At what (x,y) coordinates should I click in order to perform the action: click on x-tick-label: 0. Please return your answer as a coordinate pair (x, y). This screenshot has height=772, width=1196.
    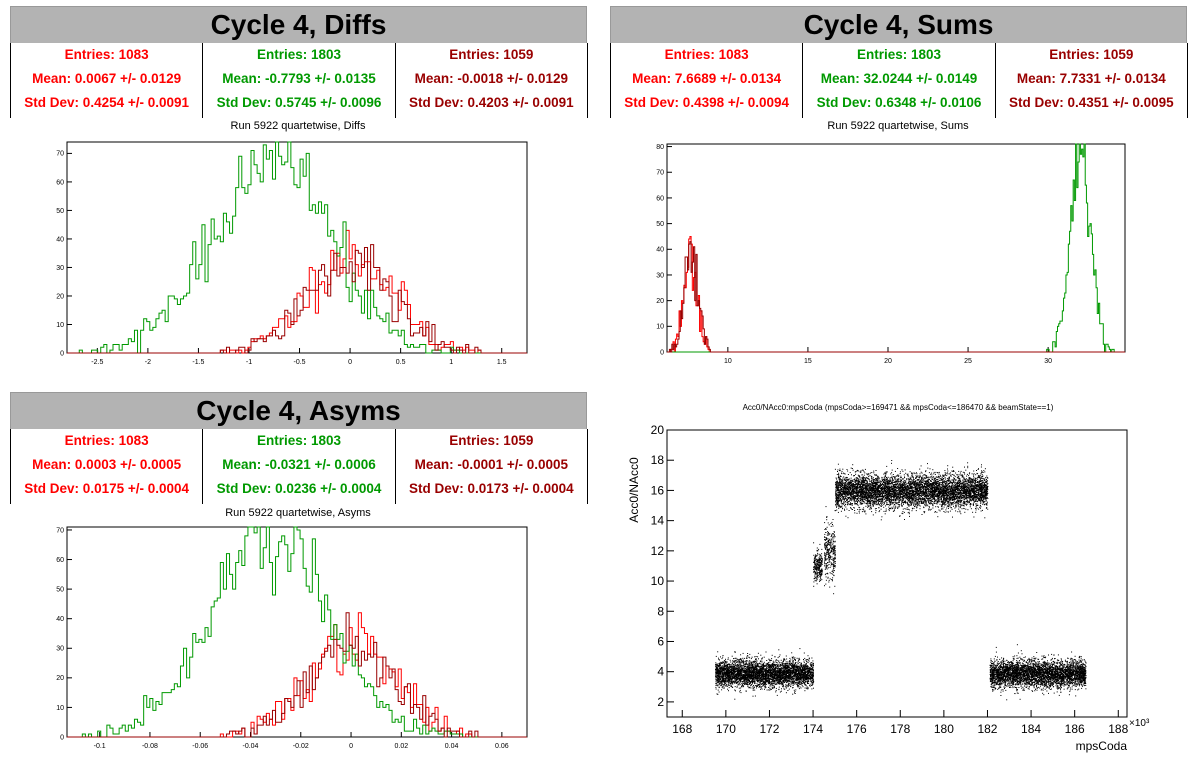
    Looking at the image, I should click on (351, 746).